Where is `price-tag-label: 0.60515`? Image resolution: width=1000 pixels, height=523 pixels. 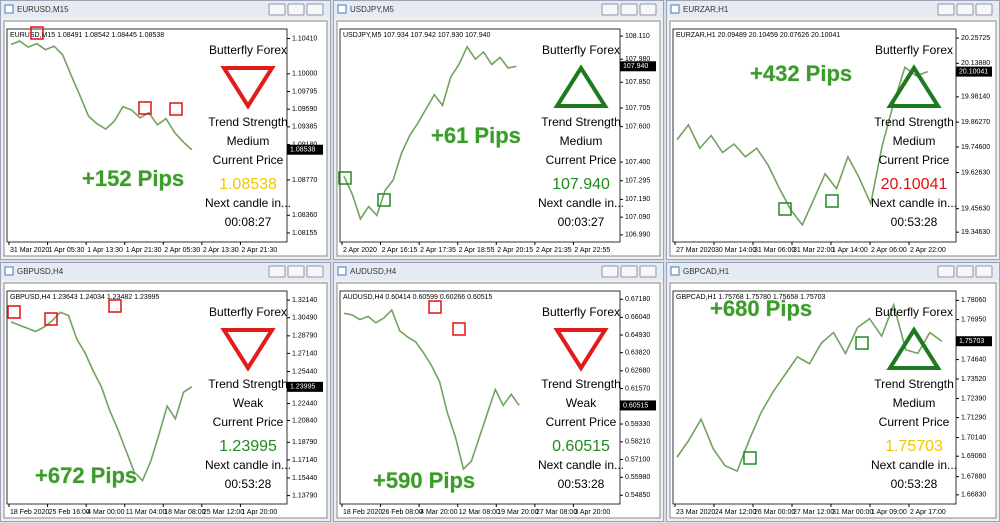
price-tag-label: 0.60515 is located at coordinates (635, 405).